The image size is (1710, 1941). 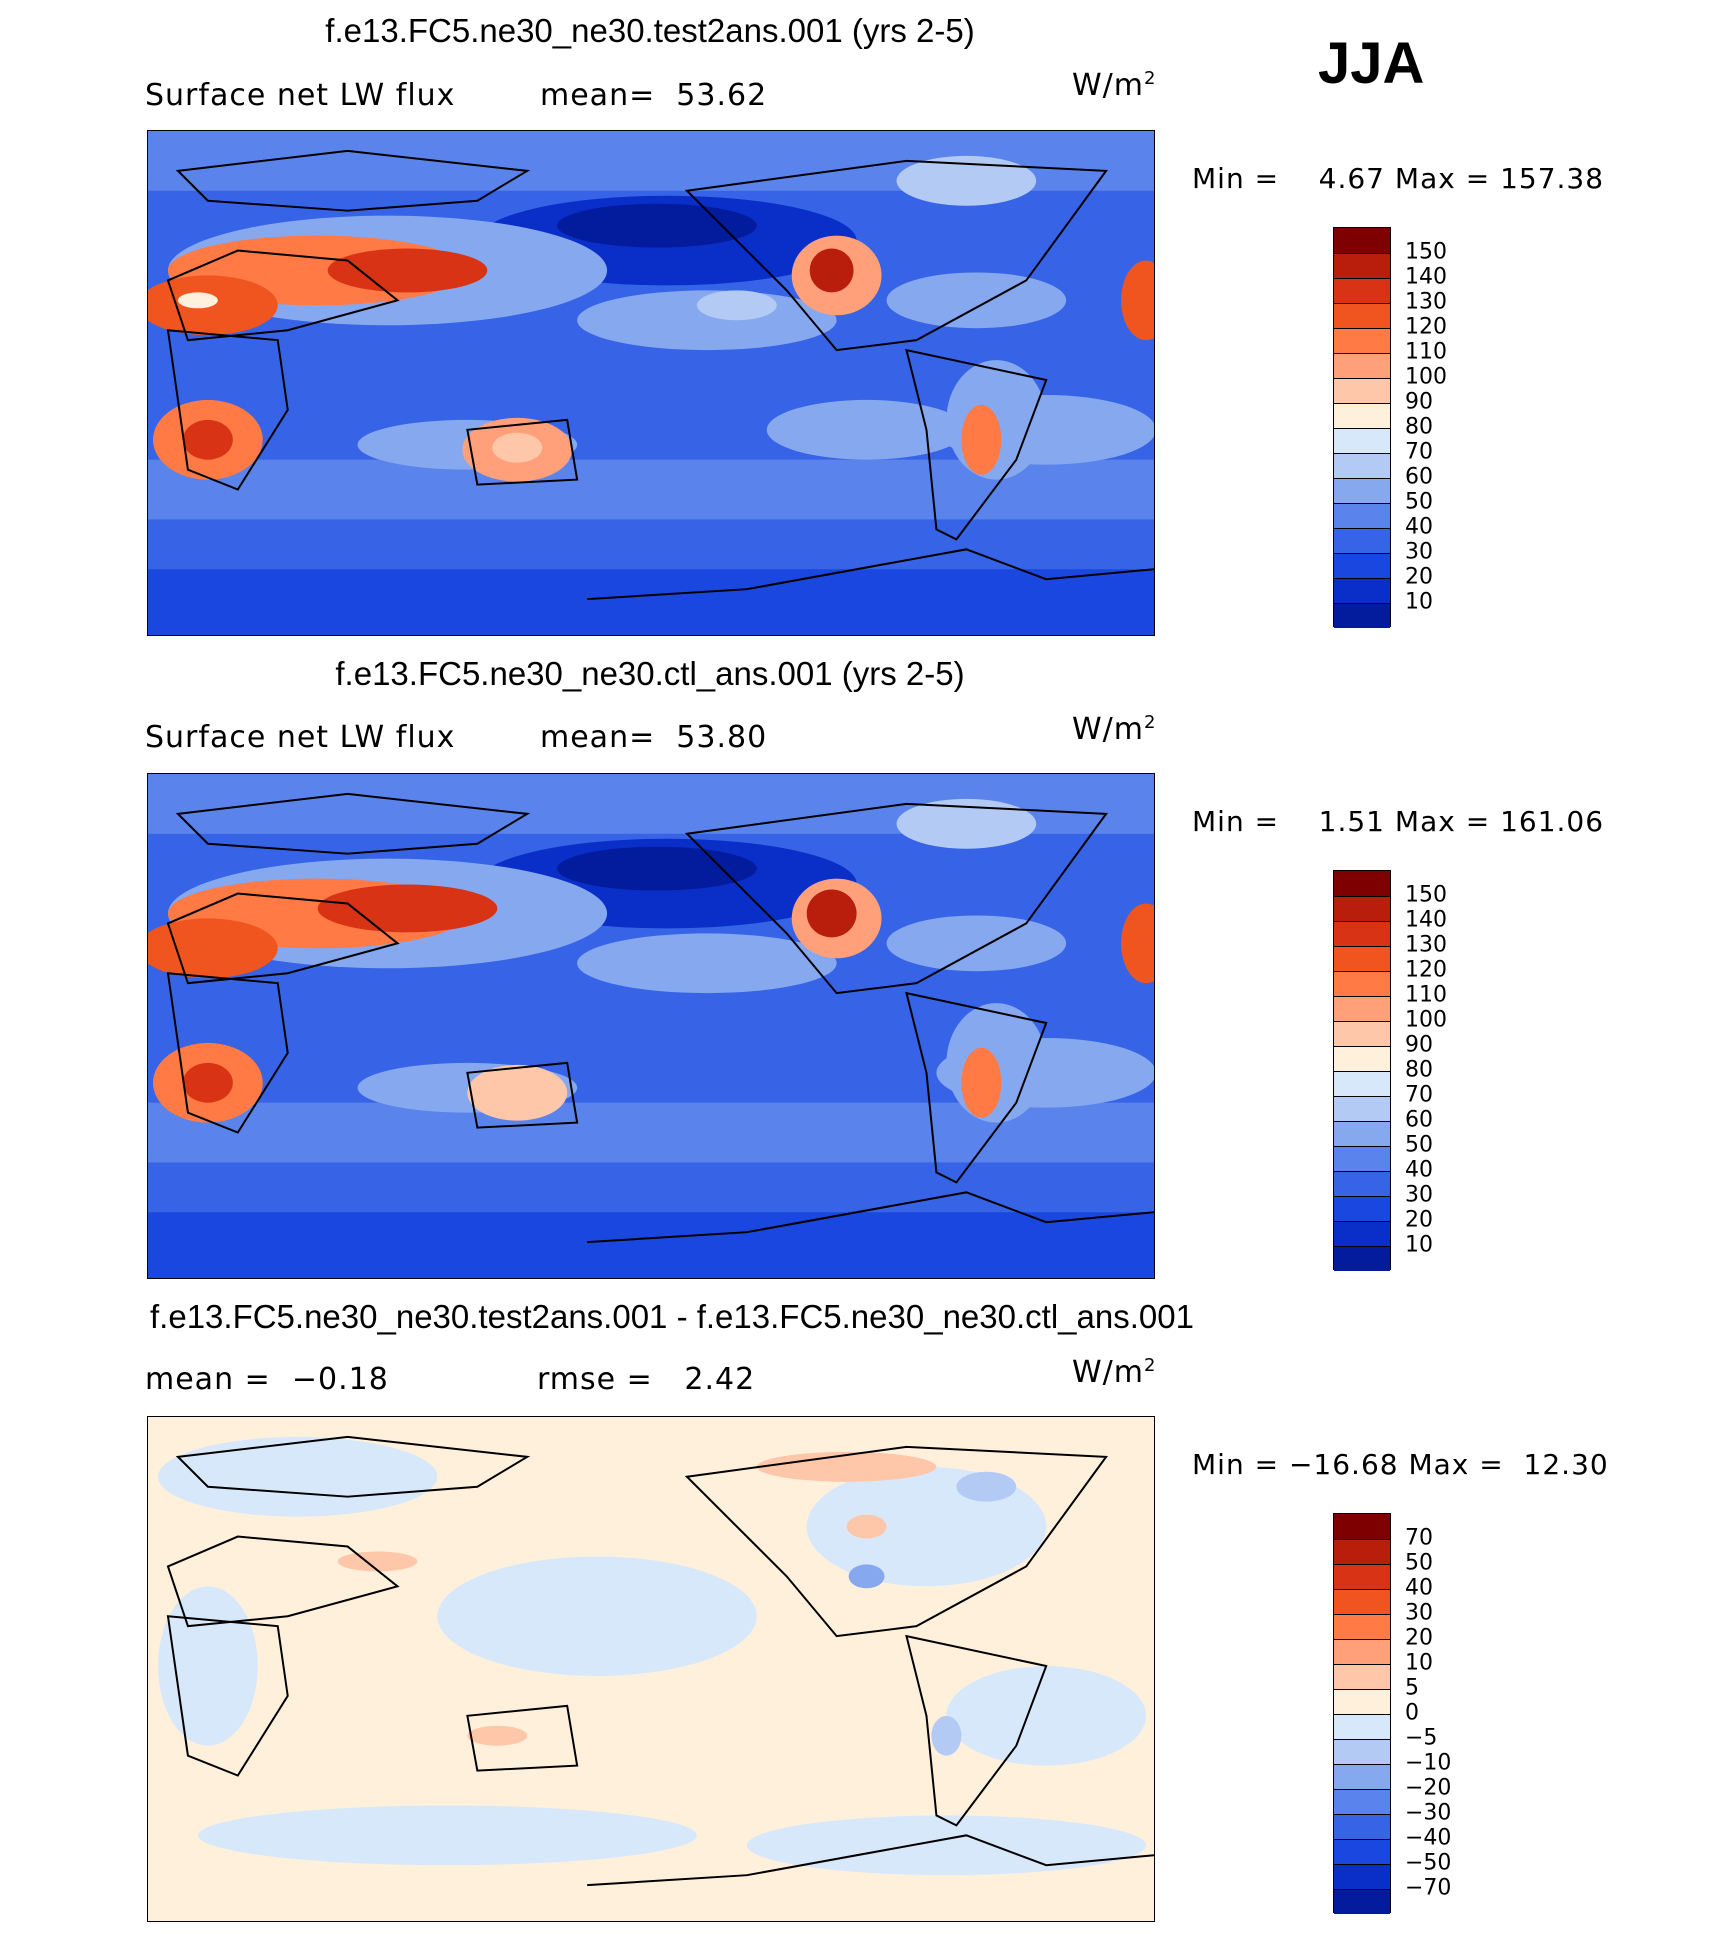 I want to click on colorbar-tick-label: 130, so click(x=1426, y=302).